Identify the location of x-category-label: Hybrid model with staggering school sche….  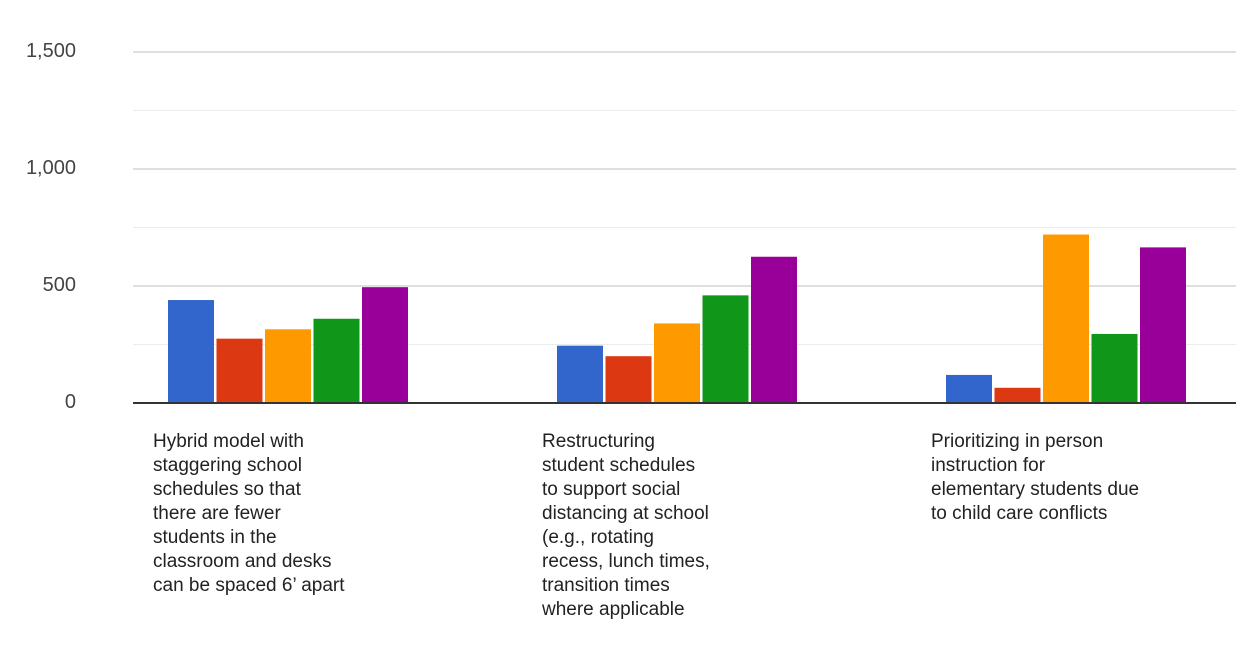
(249, 513).